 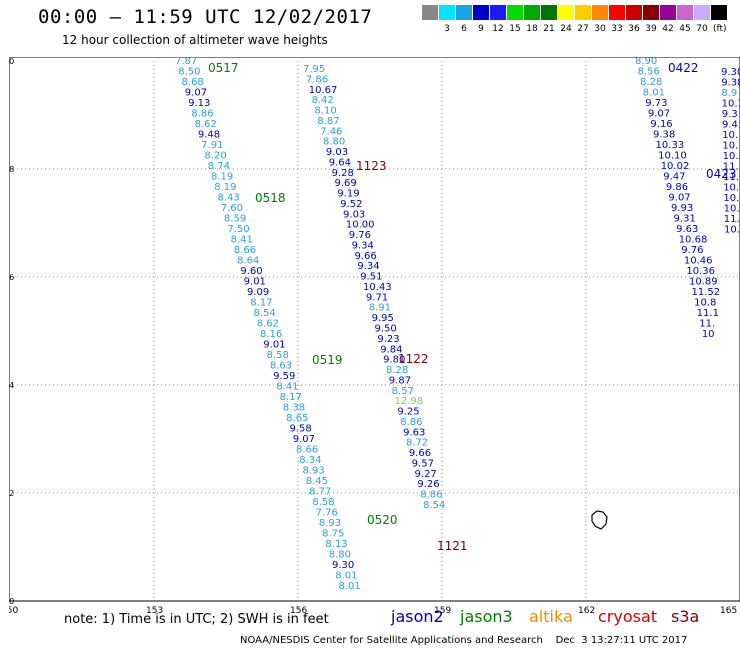 I want to click on pass-time-label: 1121, so click(x=452, y=546).